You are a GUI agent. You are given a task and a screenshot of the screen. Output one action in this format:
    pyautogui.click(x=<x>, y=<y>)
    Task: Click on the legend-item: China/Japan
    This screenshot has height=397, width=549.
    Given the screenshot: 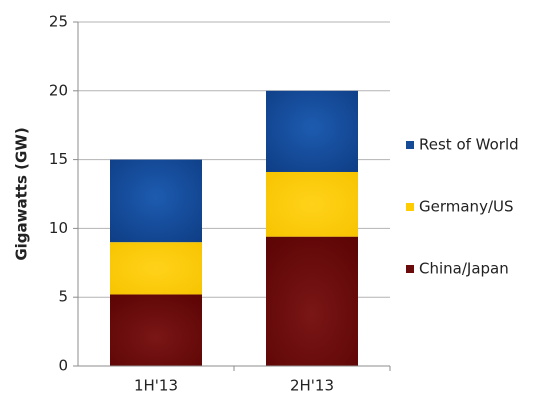 What is the action you would take?
    pyautogui.click(x=457, y=269)
    